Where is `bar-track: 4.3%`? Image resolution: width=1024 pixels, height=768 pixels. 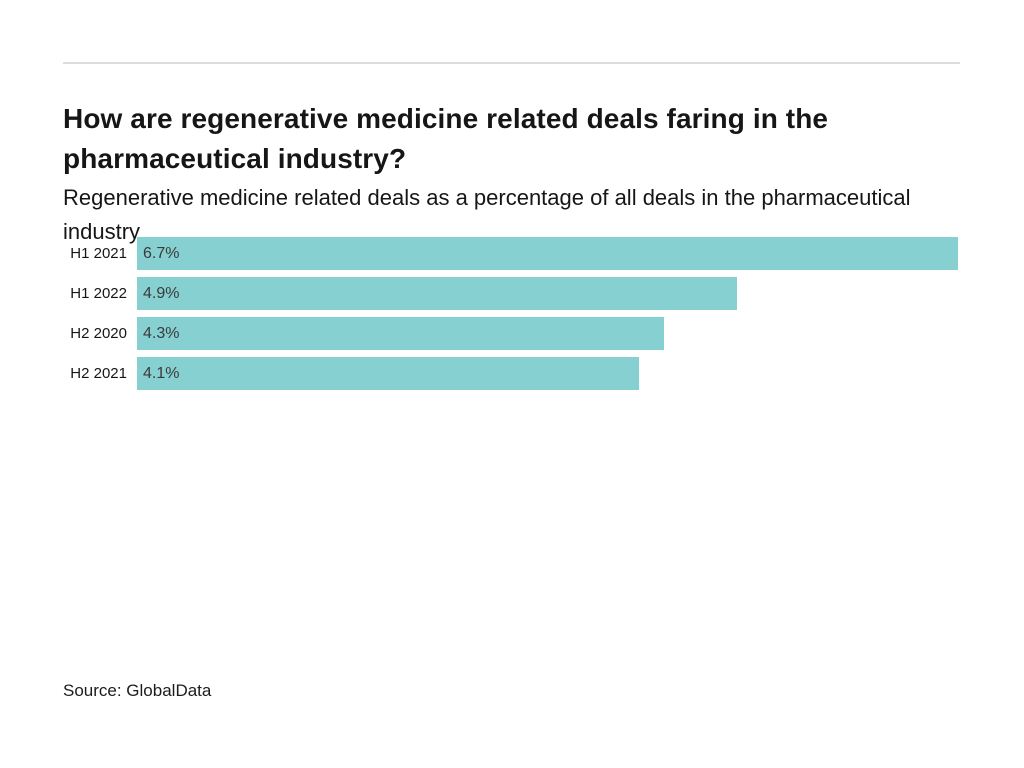
bar-track: 4.3% is located at coordinates (548, 333).